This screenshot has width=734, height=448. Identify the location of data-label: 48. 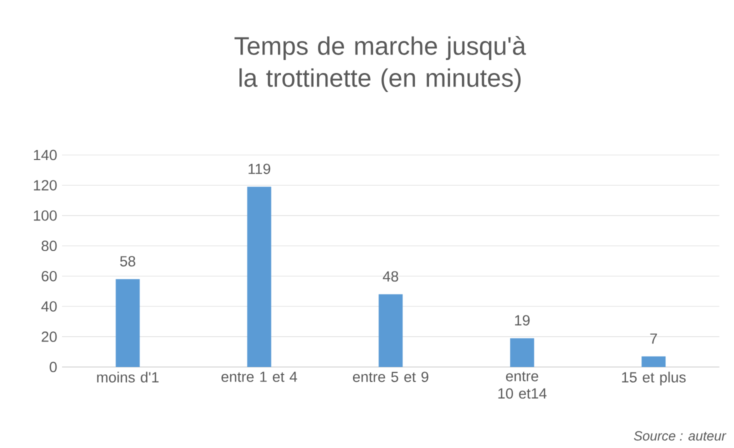
(390, 276).